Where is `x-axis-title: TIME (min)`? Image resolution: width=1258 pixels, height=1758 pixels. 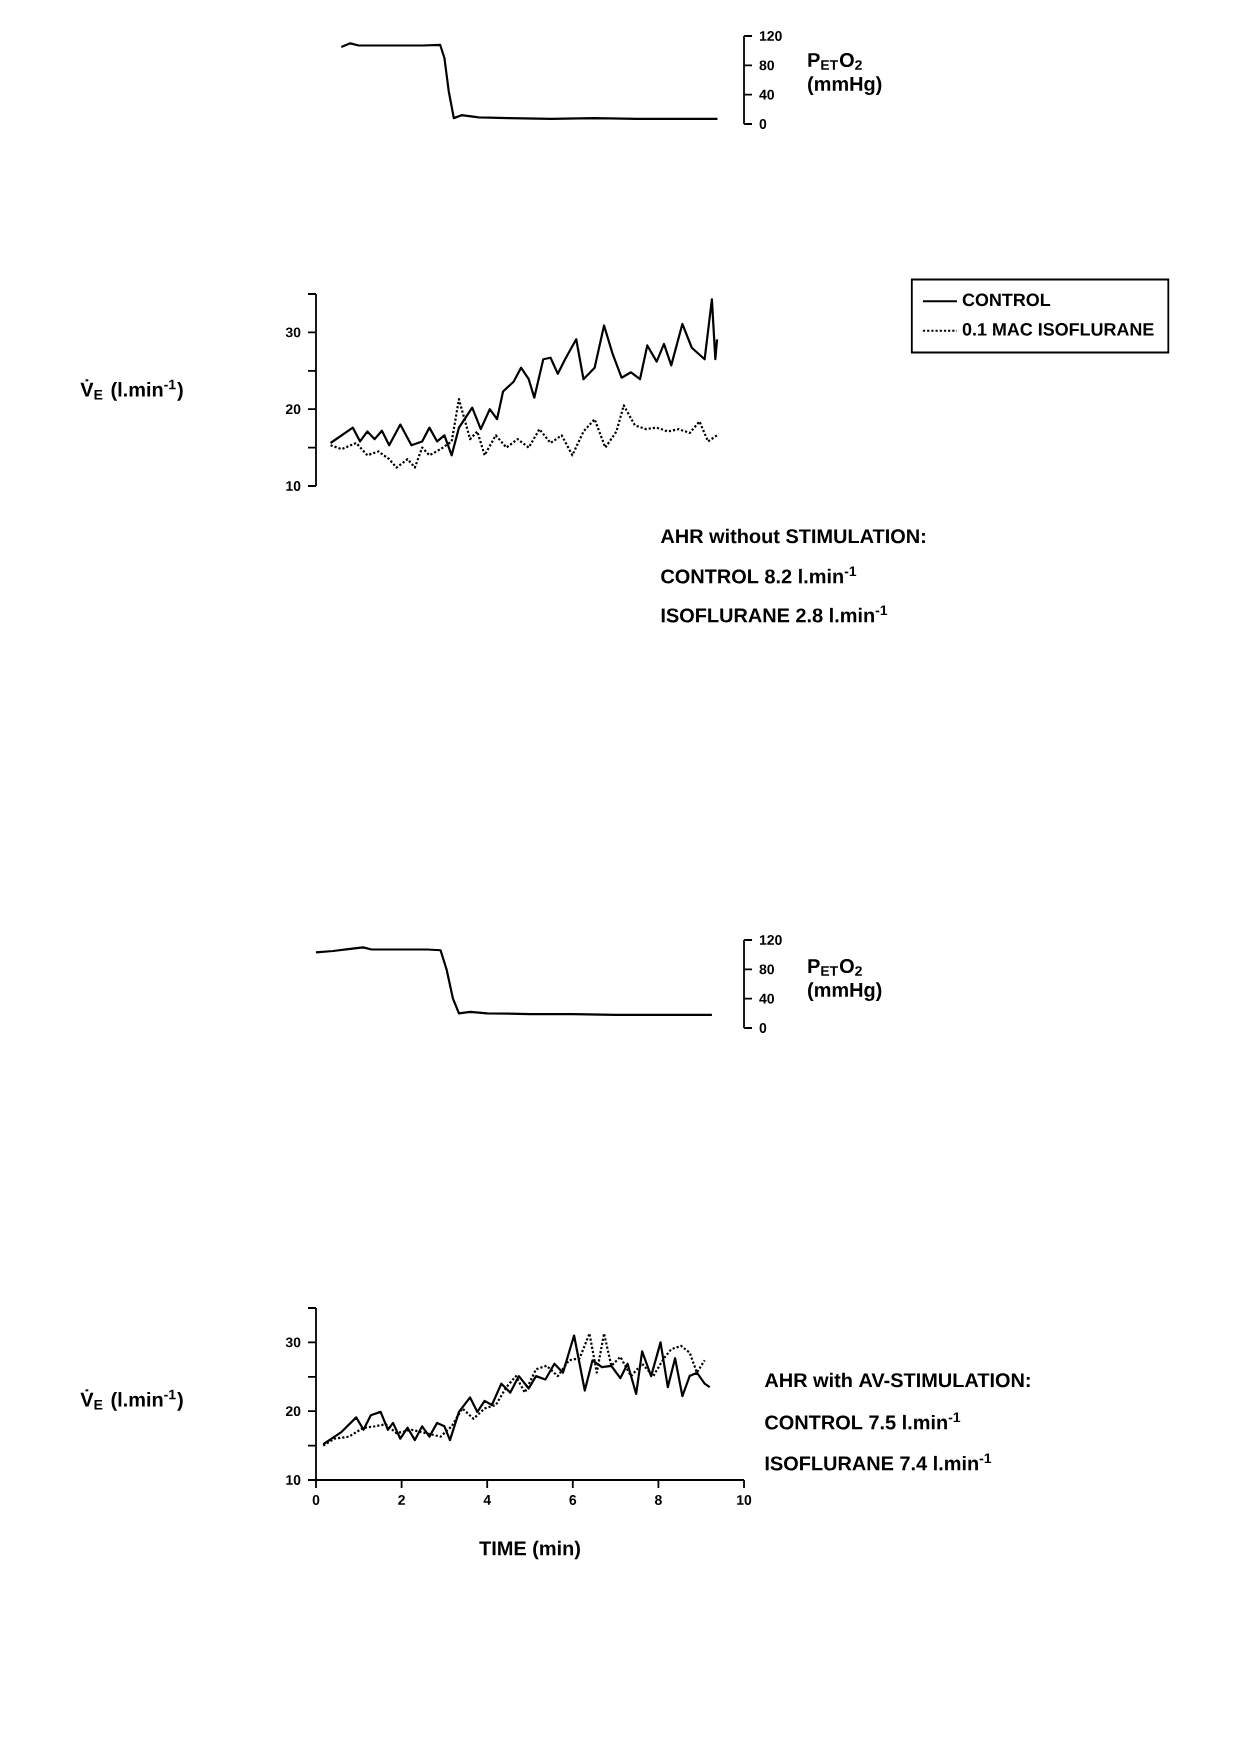
x-axis-title: TIME (min) is located at coordinates (529, 1550).